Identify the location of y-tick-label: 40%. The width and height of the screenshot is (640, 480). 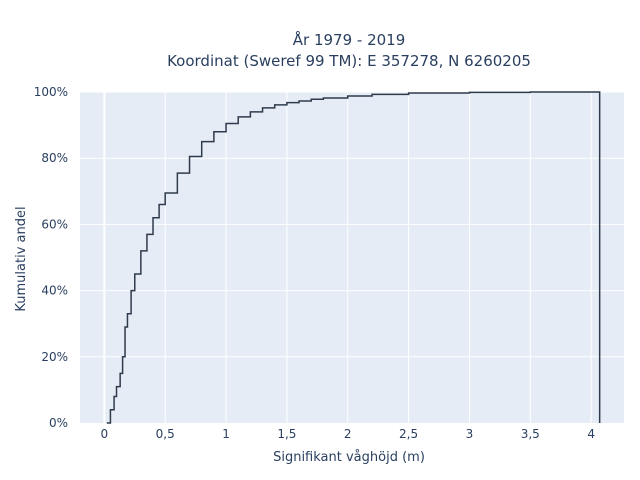
(54, 291).